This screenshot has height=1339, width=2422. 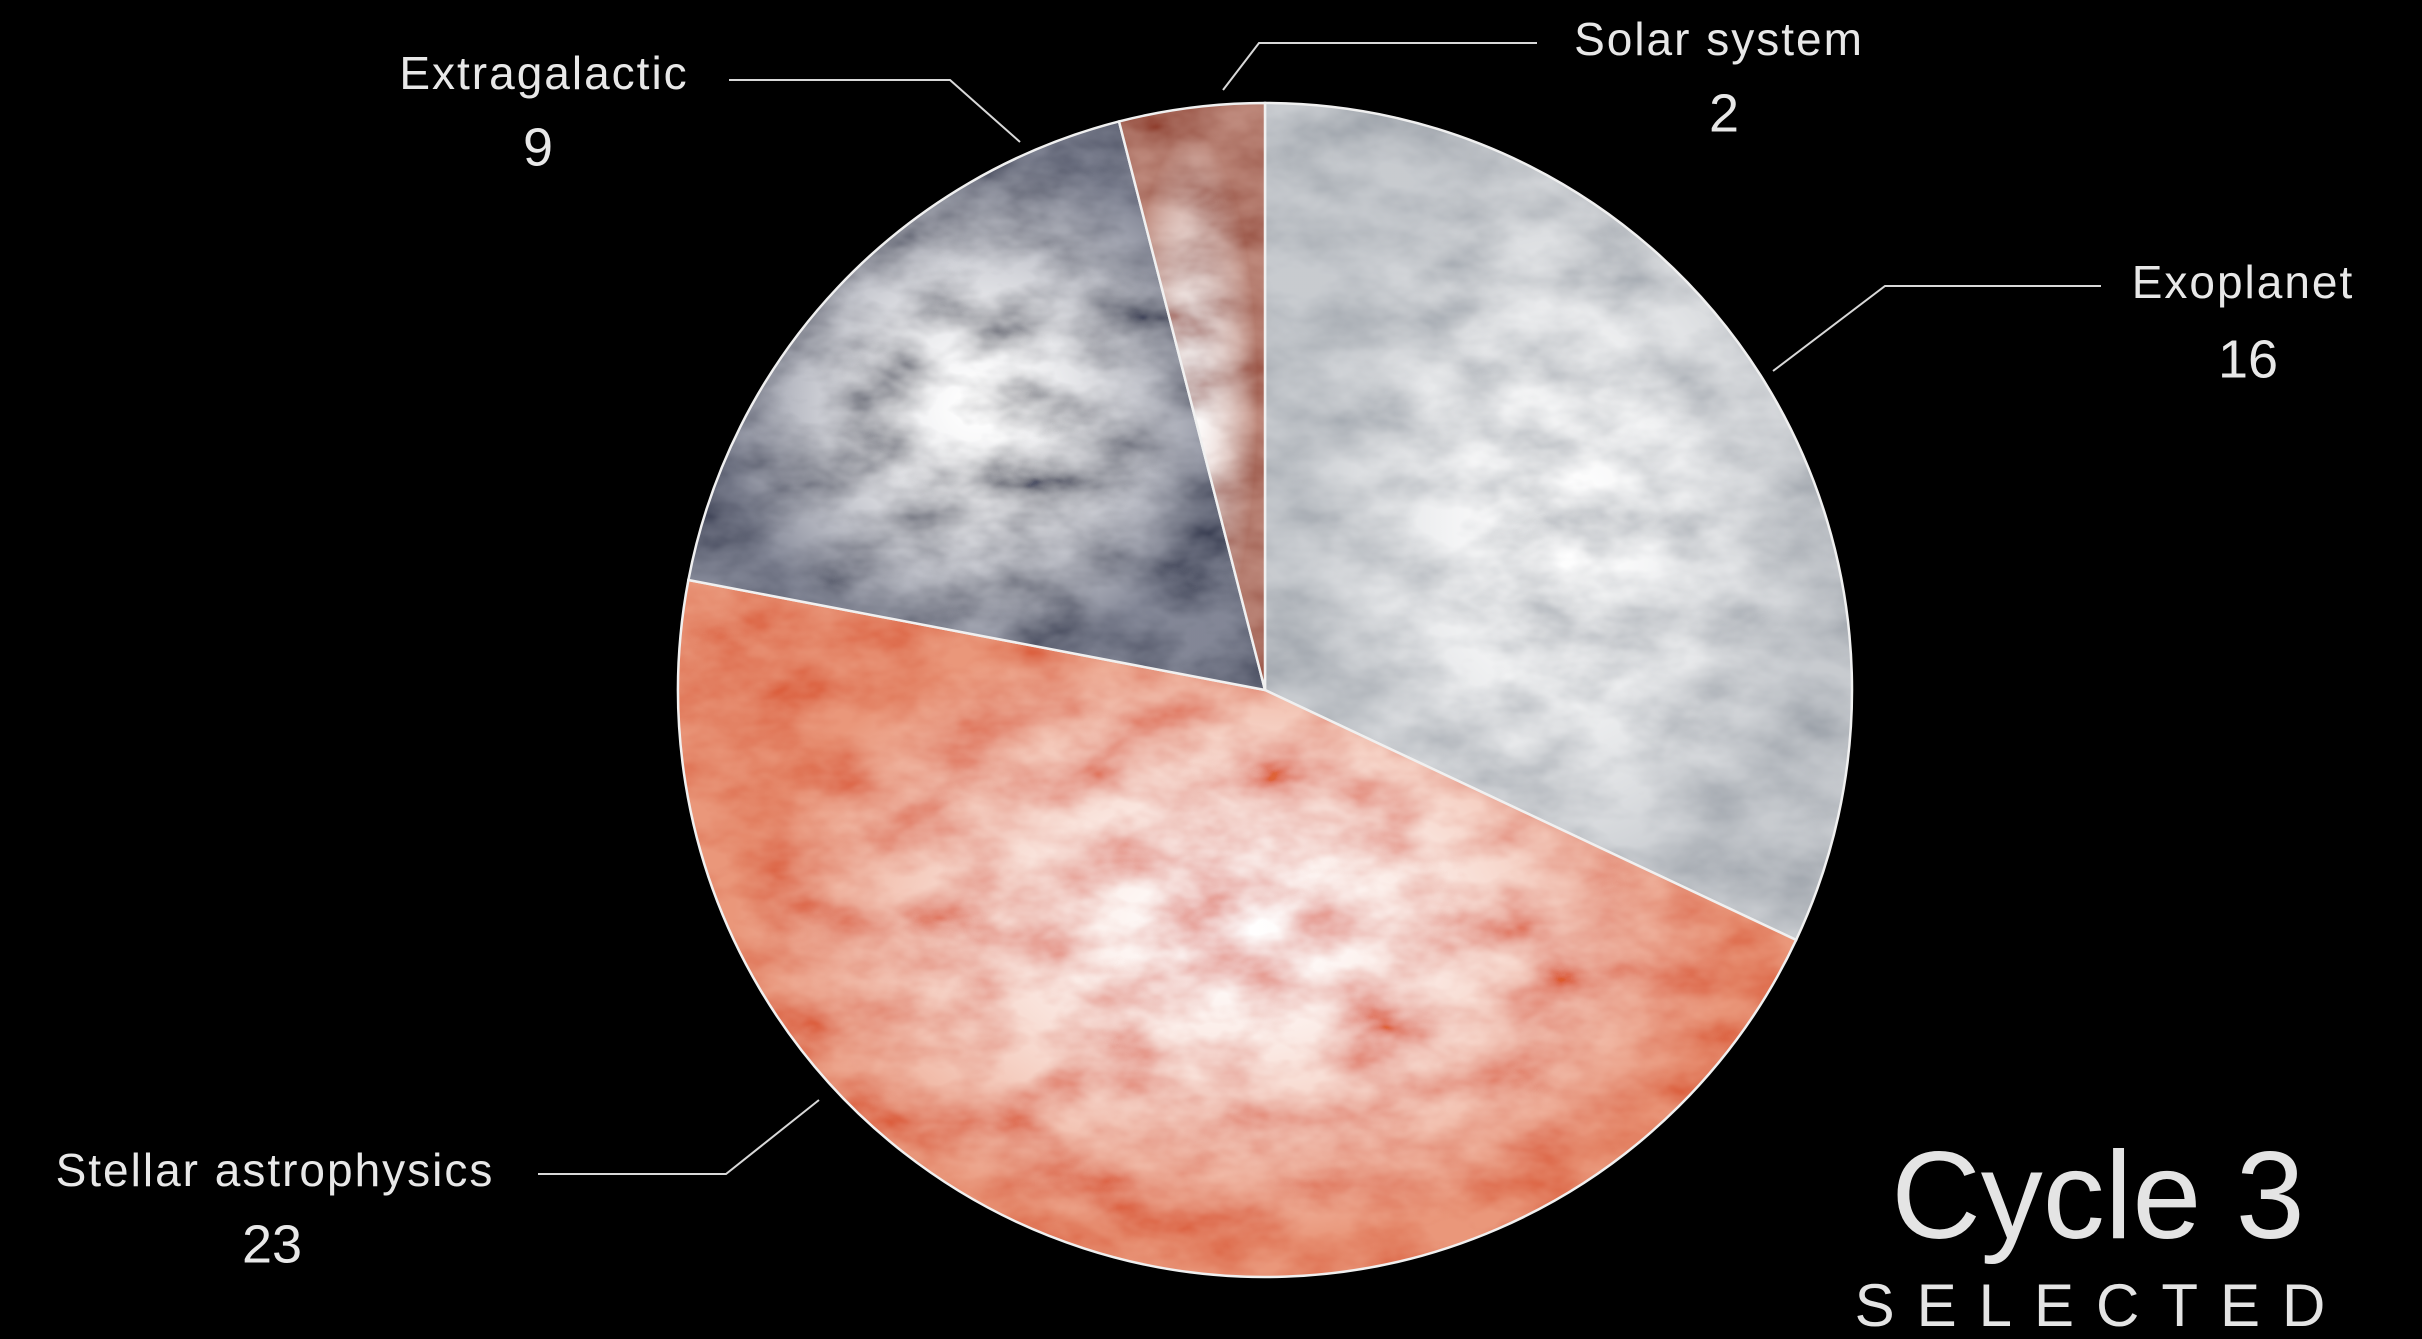 I want to click on legend-label: Stellar astrophysics, so click(x=275, y=1170).